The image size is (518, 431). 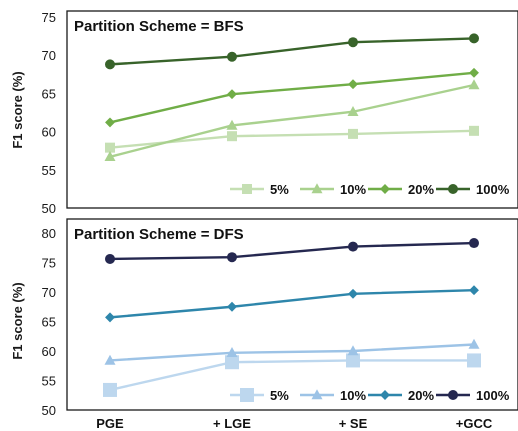 What do you see at coordinates (49, 233) in the screenshot?
I see `y-tick-label: 80` at bounding box center [49, 233].